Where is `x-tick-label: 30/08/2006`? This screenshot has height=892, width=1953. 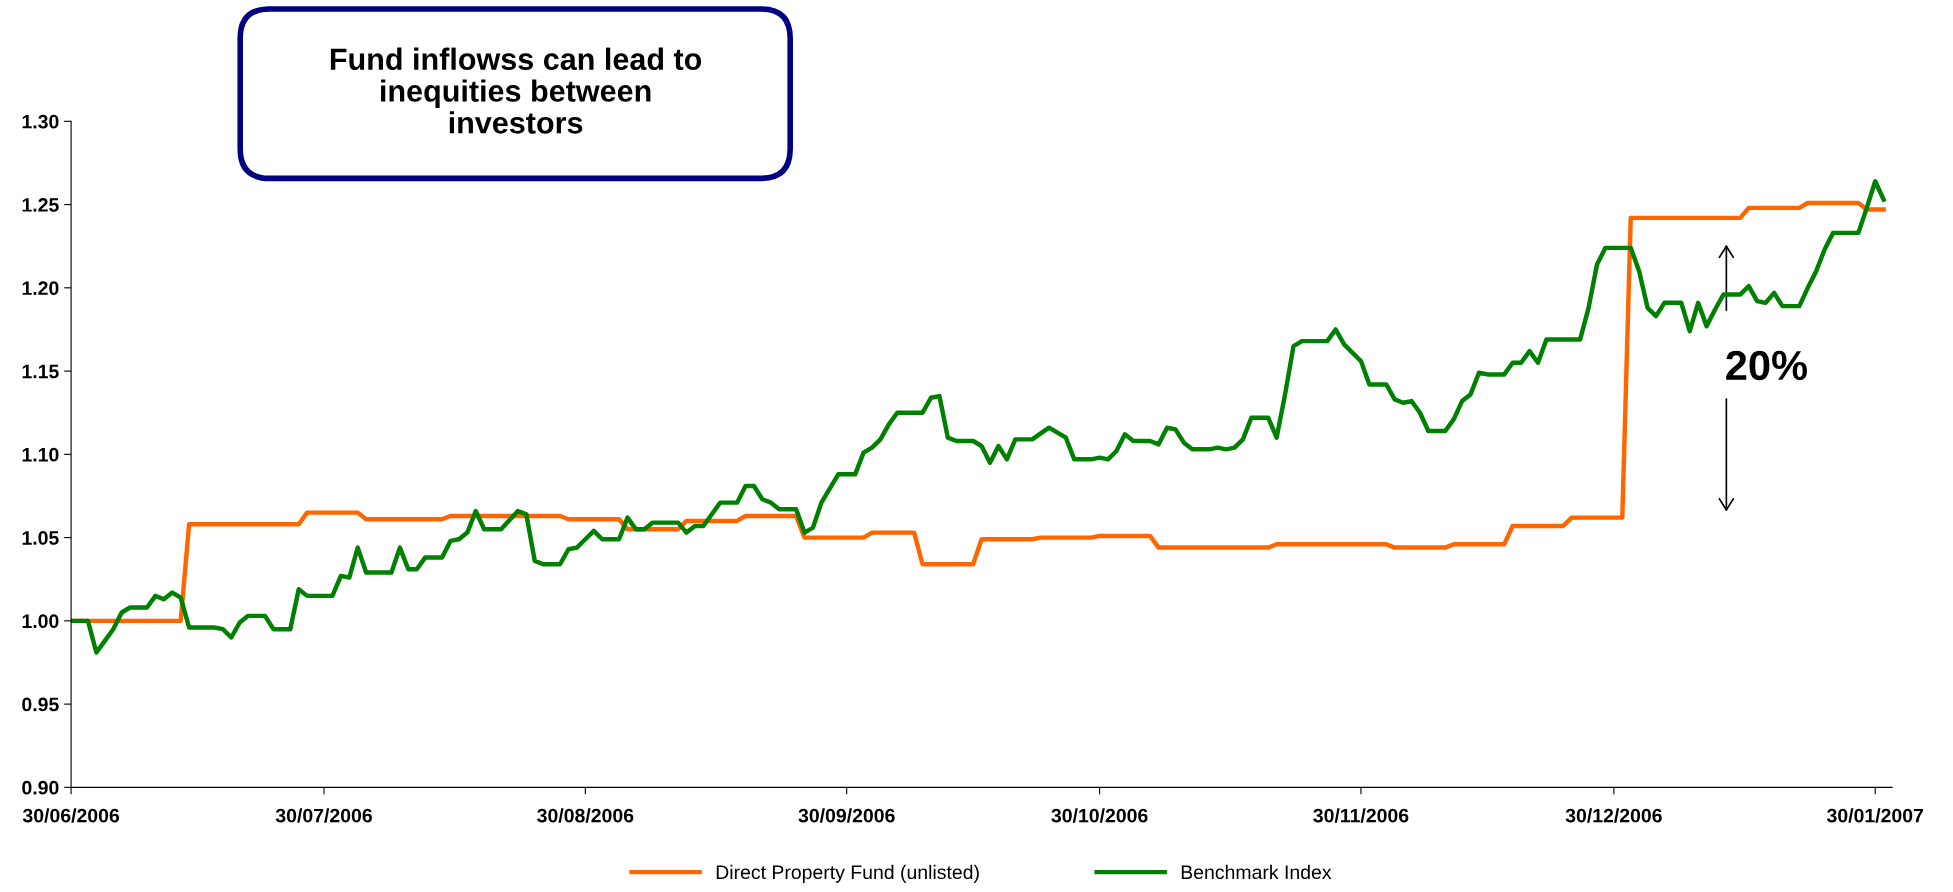
x-tick-label: 30/08/2006 is located at coordinates (585, 815).